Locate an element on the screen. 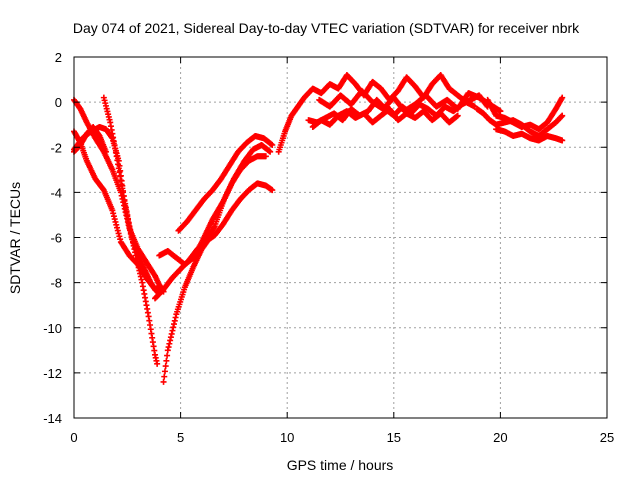 The width and height of the screenshot is (640, 480). x-tick-label: 15 is located at coordinates (394, 437).